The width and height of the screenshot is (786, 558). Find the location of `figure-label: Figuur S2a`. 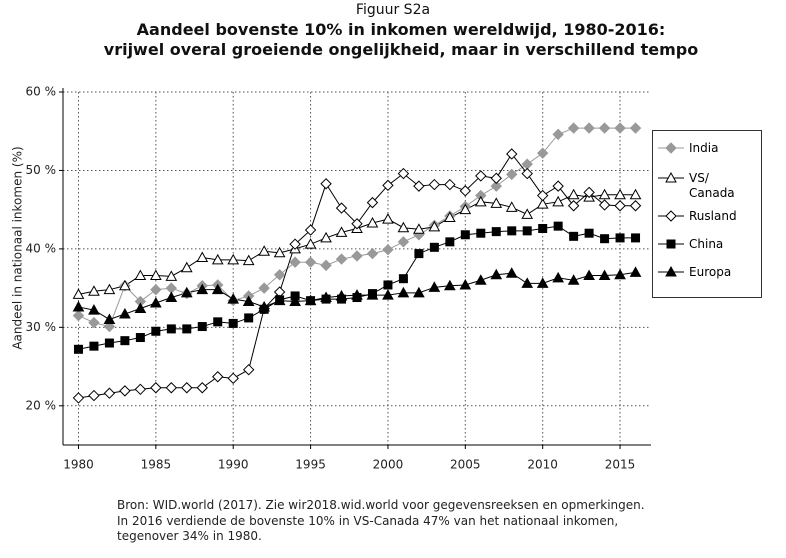

figure-label: Figuur S2a is located at coordinates (393, 10).